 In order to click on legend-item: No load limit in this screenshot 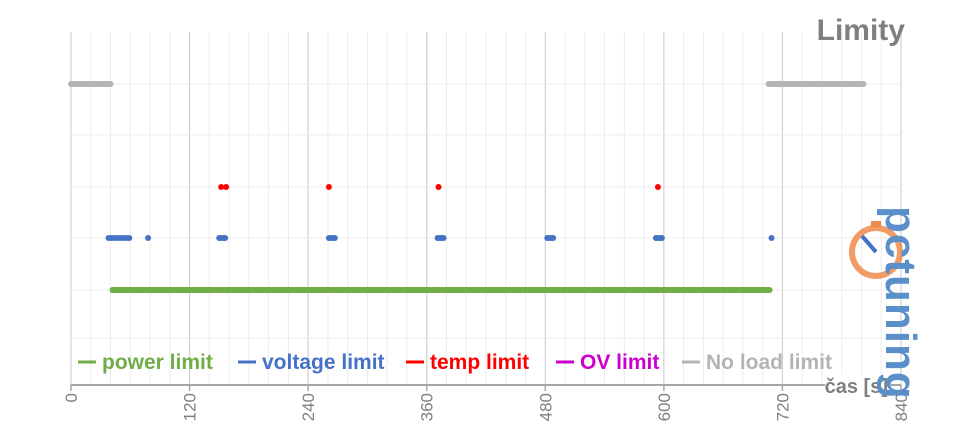, I will do `click(757, 362)`.